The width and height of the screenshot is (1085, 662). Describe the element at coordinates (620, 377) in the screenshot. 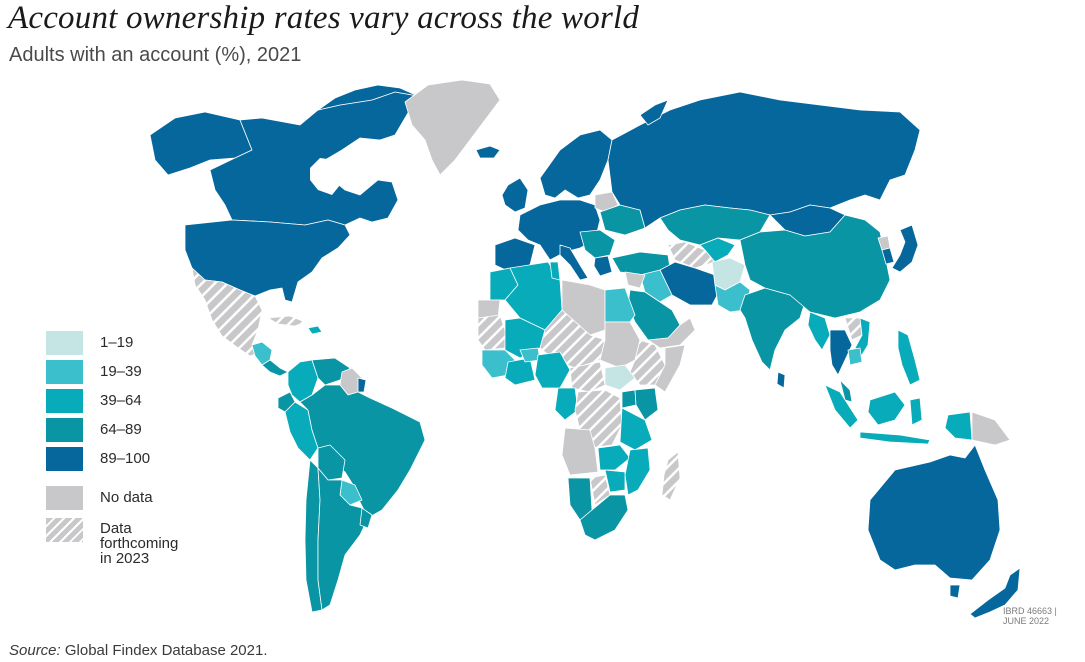

I see `region-south-sudan` at that location.